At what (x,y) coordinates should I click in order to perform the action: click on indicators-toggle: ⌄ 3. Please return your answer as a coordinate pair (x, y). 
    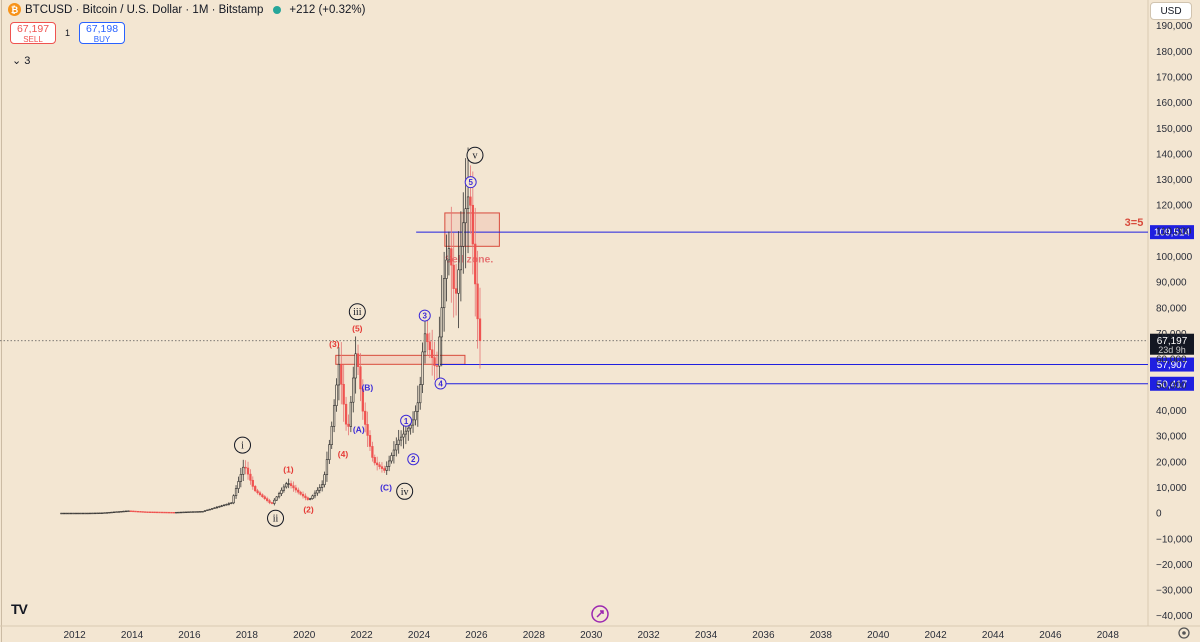
    Looking at the image, I should click on (21, 61).